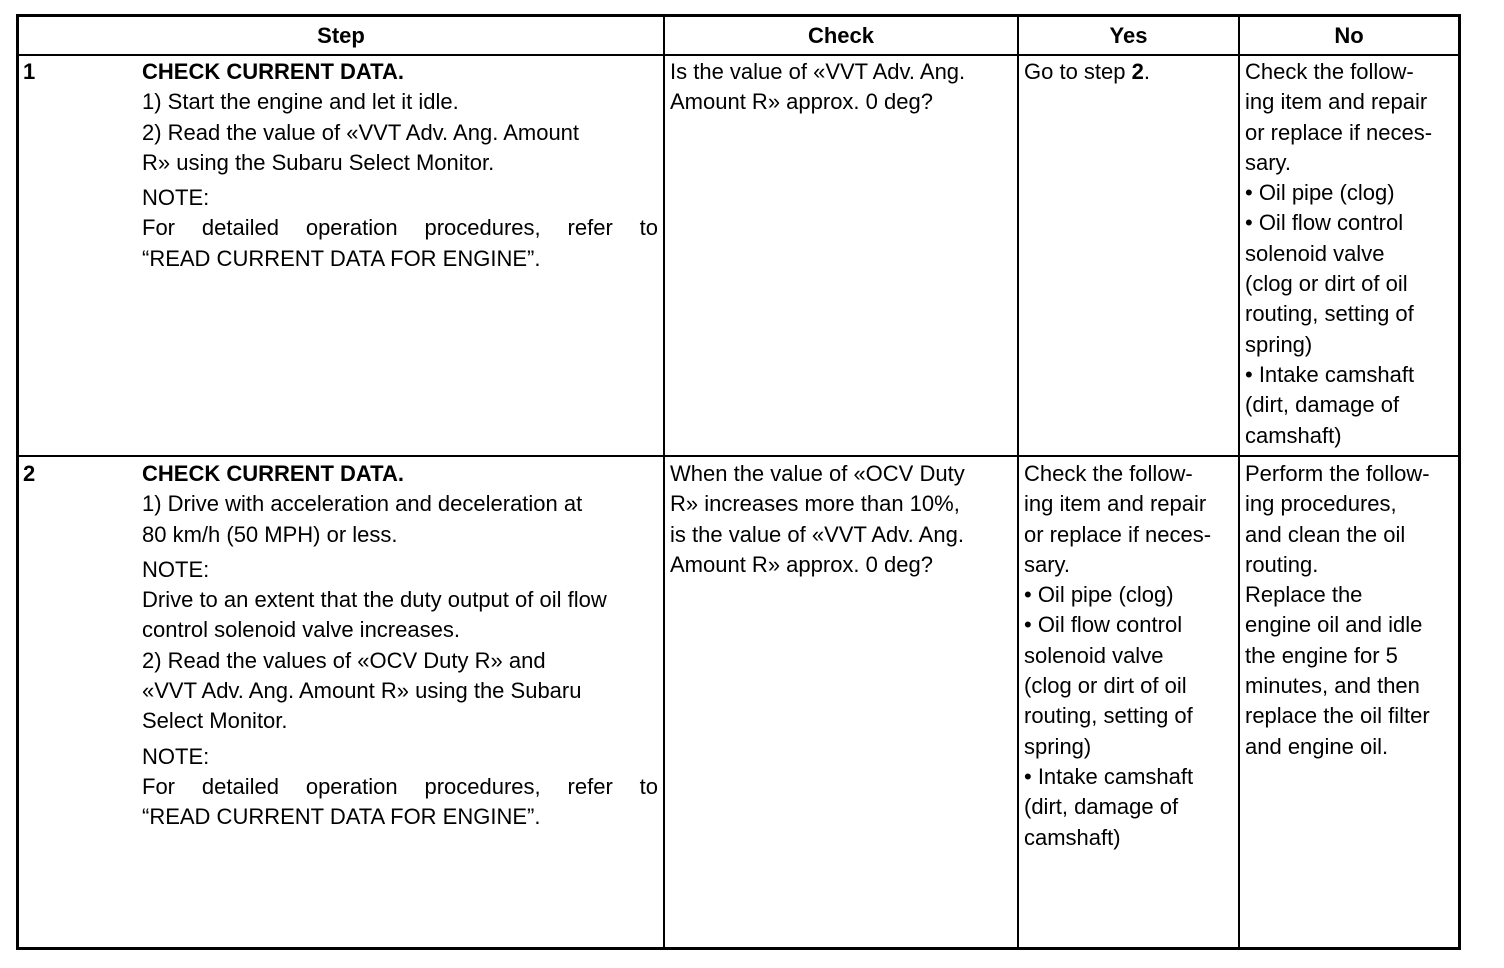  Describe the element at coordinates (1321, 655) in the screenshot. I see `text-line: the engine for 5` at that location.